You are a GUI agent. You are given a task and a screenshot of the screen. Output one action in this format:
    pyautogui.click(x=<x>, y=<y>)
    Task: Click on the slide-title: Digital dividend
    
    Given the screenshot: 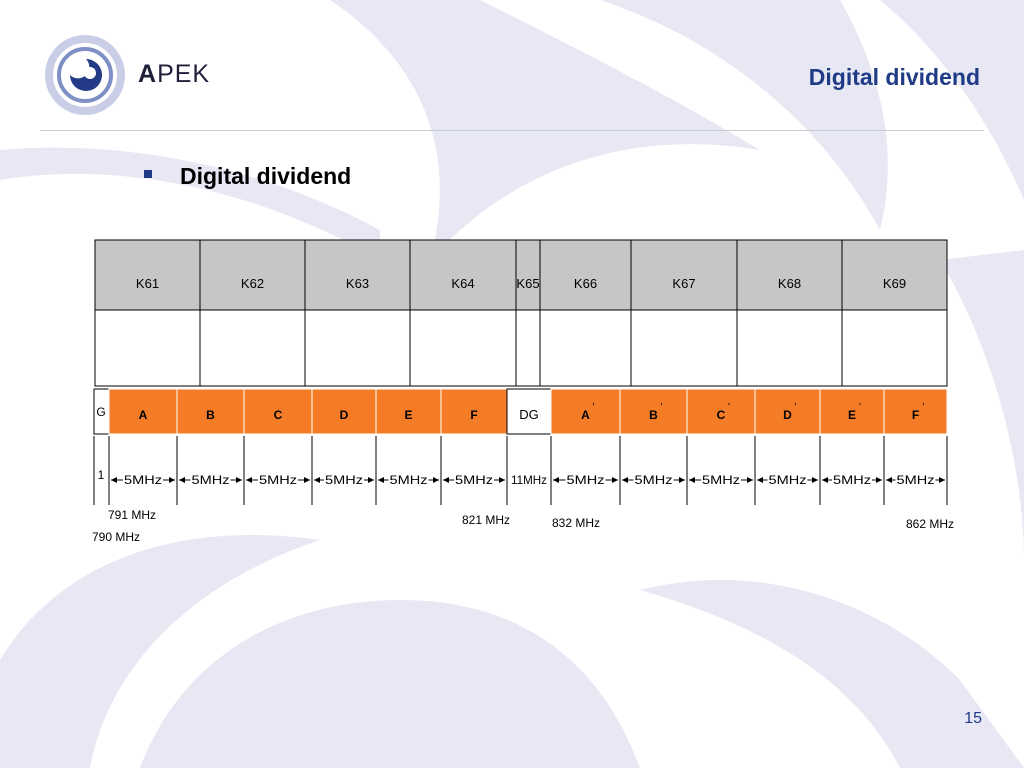 What is the action you would take?
    pyautogui.click(x=894, y=77)
    